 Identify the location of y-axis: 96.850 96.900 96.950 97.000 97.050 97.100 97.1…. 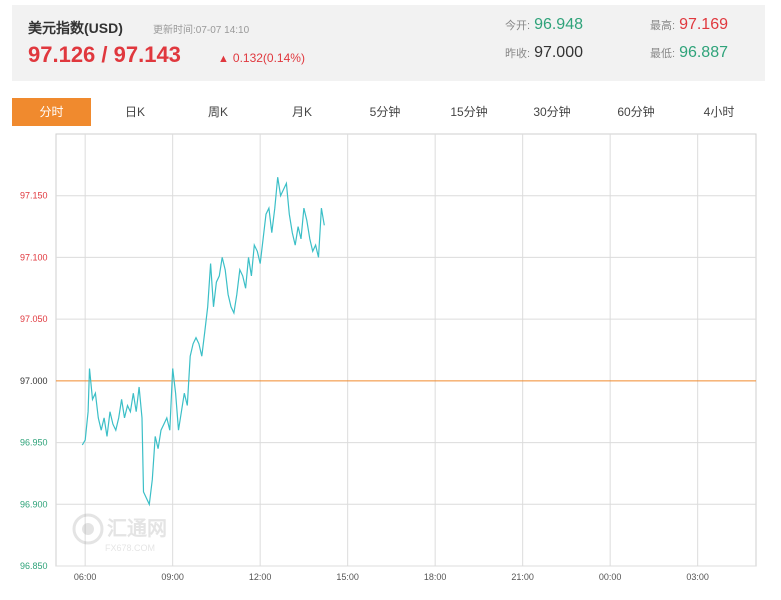
(34, 381).